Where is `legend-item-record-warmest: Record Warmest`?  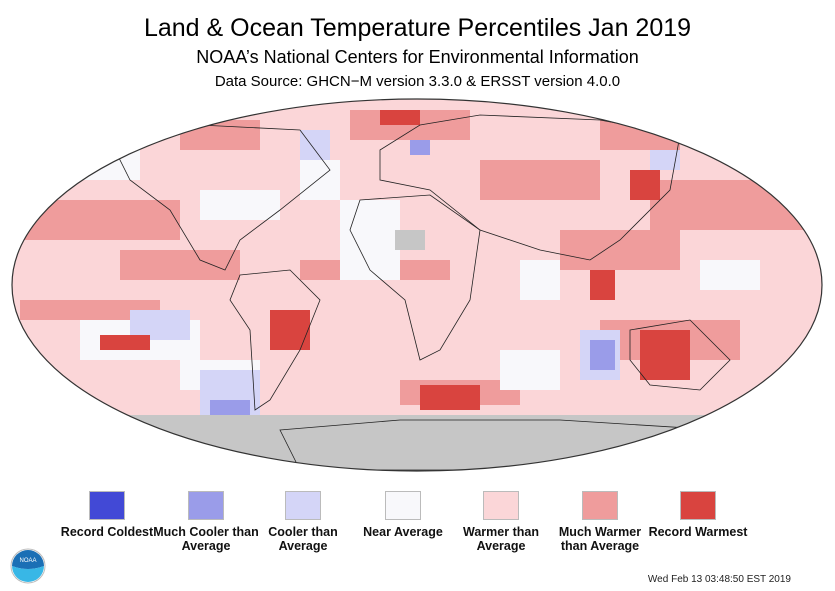
legend-item-record-warmest: Record Warmest is located at coordinates (698, 515).